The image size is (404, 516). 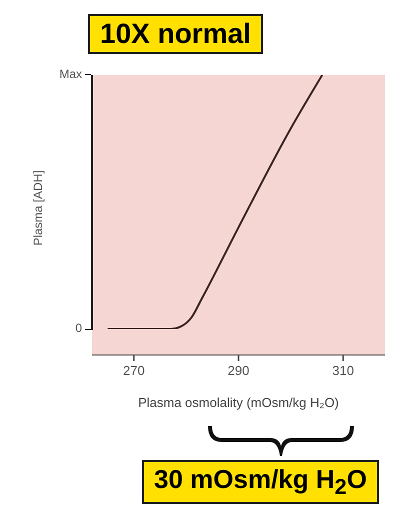 I want to click on x-tick-label: 270, so click(x=134, y=370).